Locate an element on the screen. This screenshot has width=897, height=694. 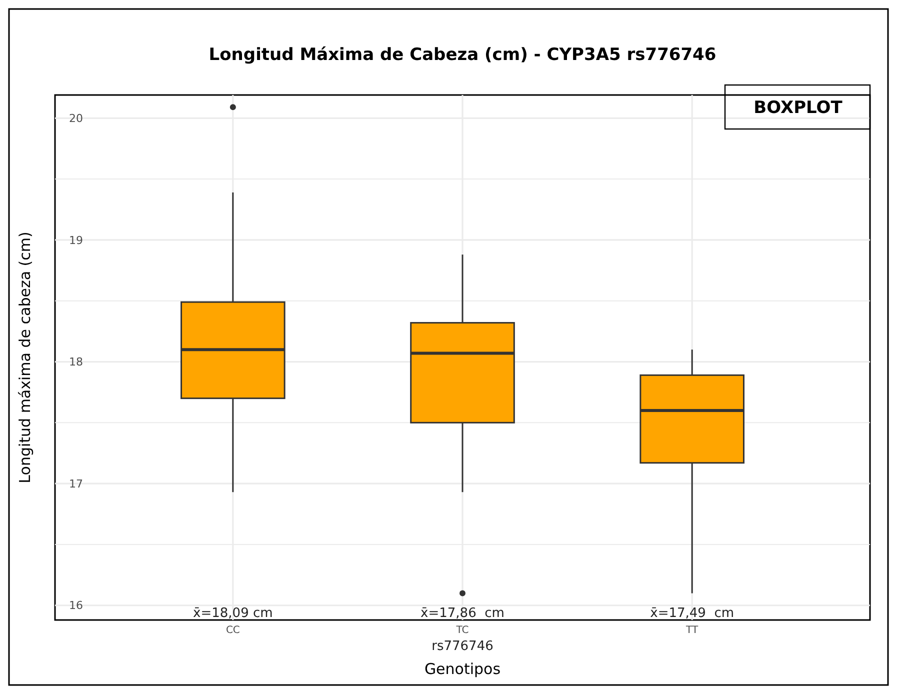
x-tick-label: CC is located at coordinates (233, 630).